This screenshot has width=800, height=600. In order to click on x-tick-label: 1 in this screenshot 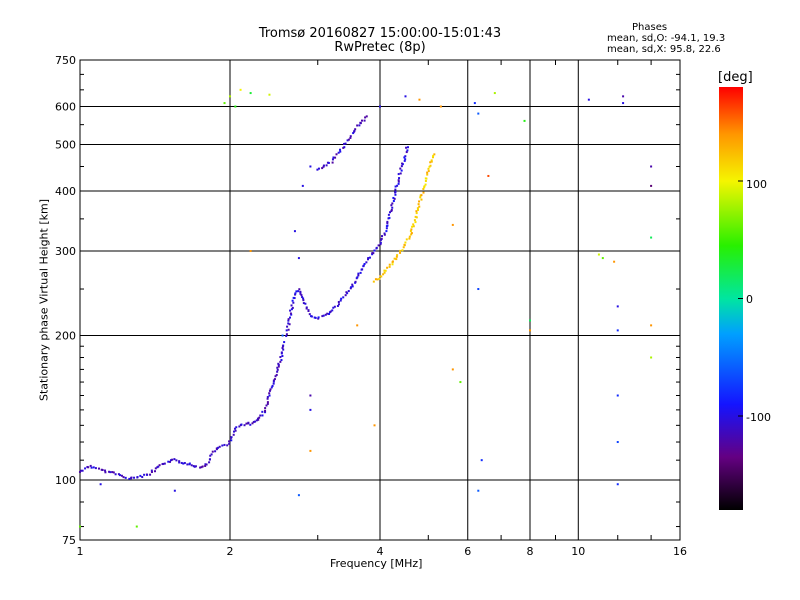, I will do `click(80, 551)`.